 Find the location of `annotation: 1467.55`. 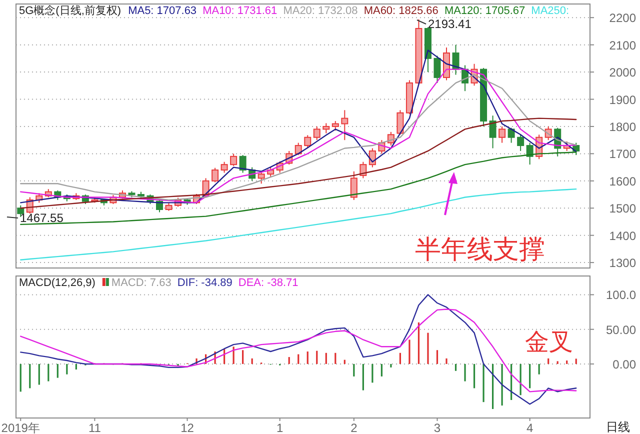

annotation: 1467.55 is located at coordinates (42, 218).